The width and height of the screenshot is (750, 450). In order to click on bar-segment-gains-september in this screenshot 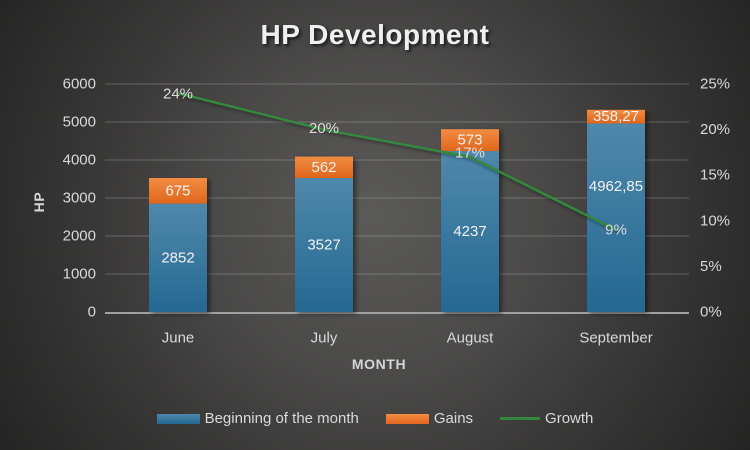, I will do `click(616, 116)`.